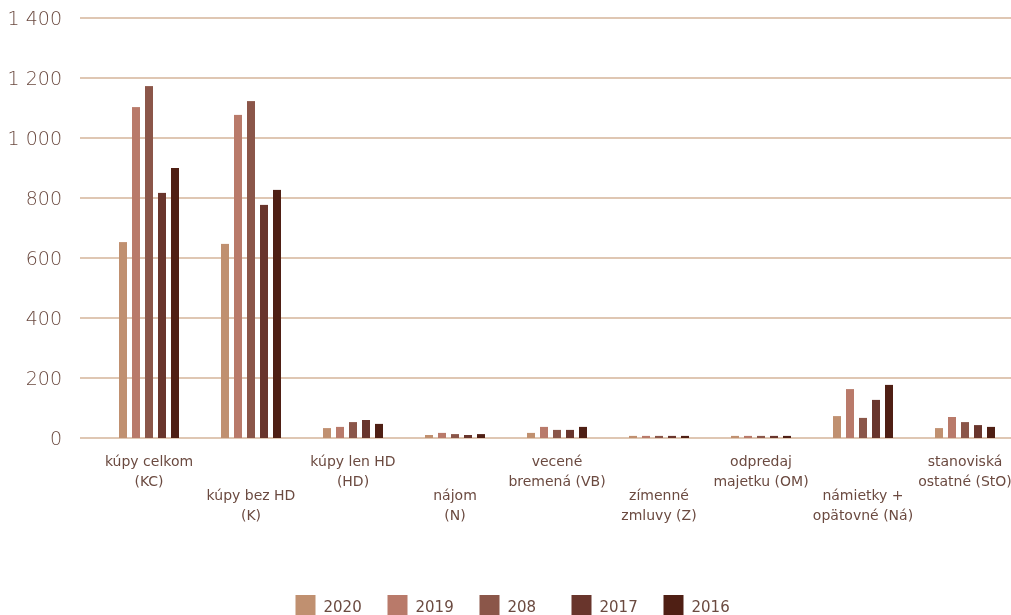 This screenshot has height=615, width=1011. Describe the element at coordinates (618, 606) in the screenshot. I see `legend-label: 2017` at that location.